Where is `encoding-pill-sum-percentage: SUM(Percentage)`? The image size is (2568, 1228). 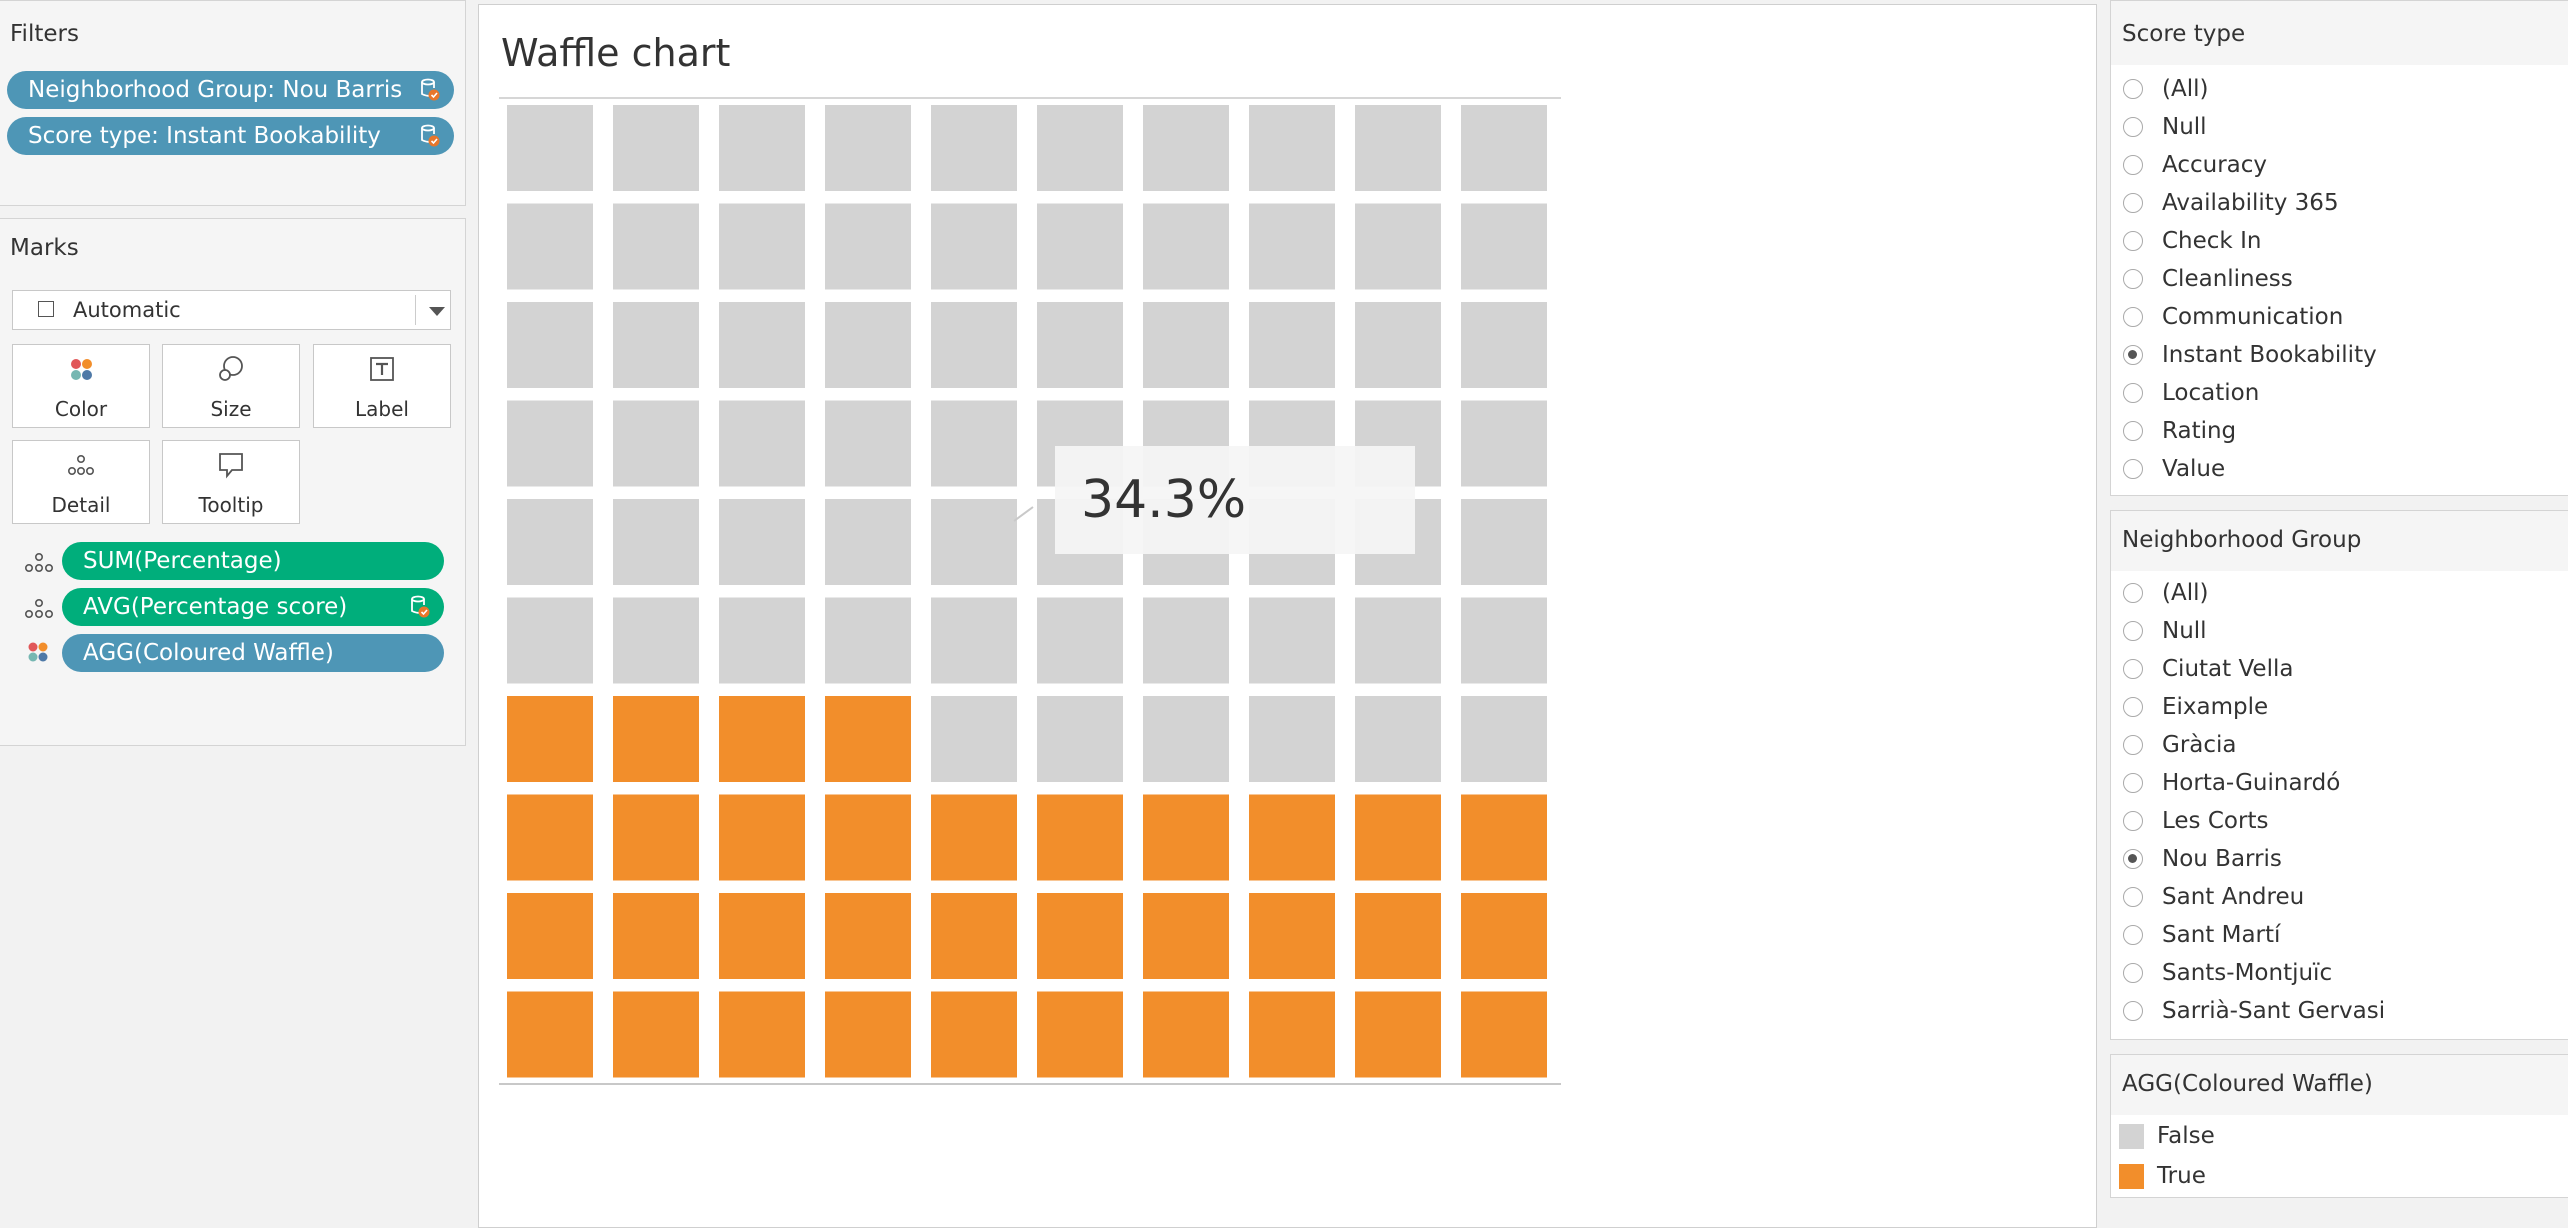 encoding-pill-sum-percentage: SUM(Percentage) is located at coordinates (253, 561).